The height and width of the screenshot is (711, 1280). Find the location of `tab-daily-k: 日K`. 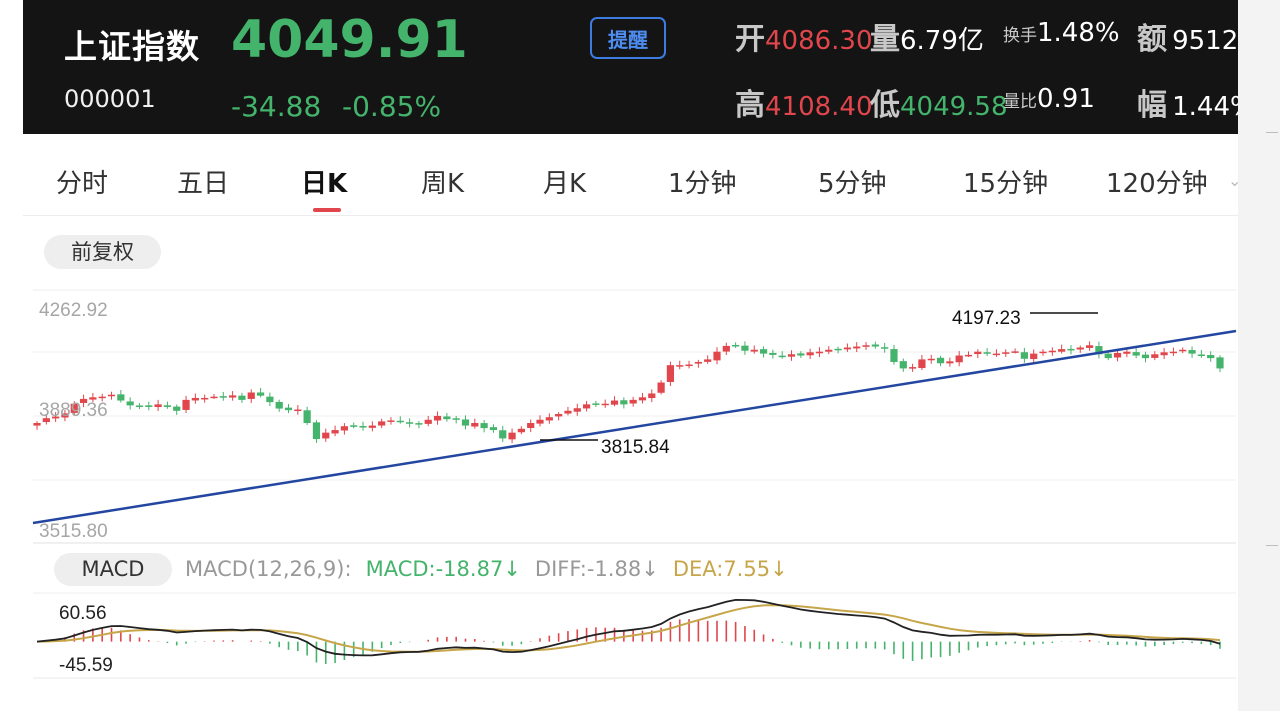

tab-daily-k: 日K is located at coordinates (324, 184).